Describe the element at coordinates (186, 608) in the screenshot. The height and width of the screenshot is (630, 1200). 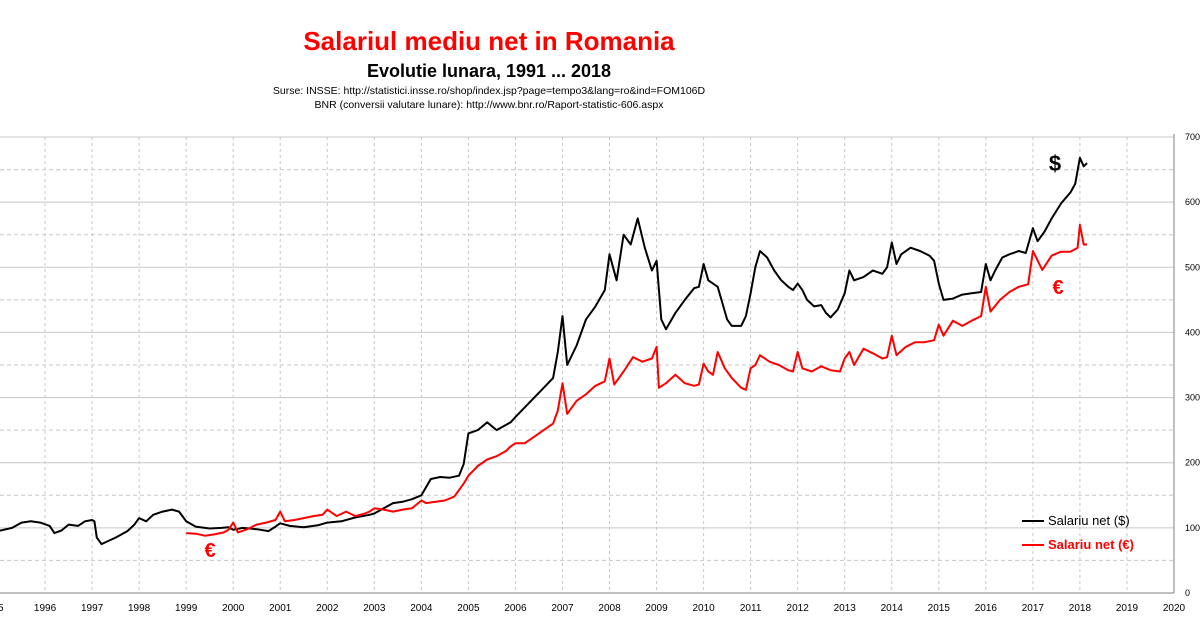
I see `x-tick-label: 1999` at that location.